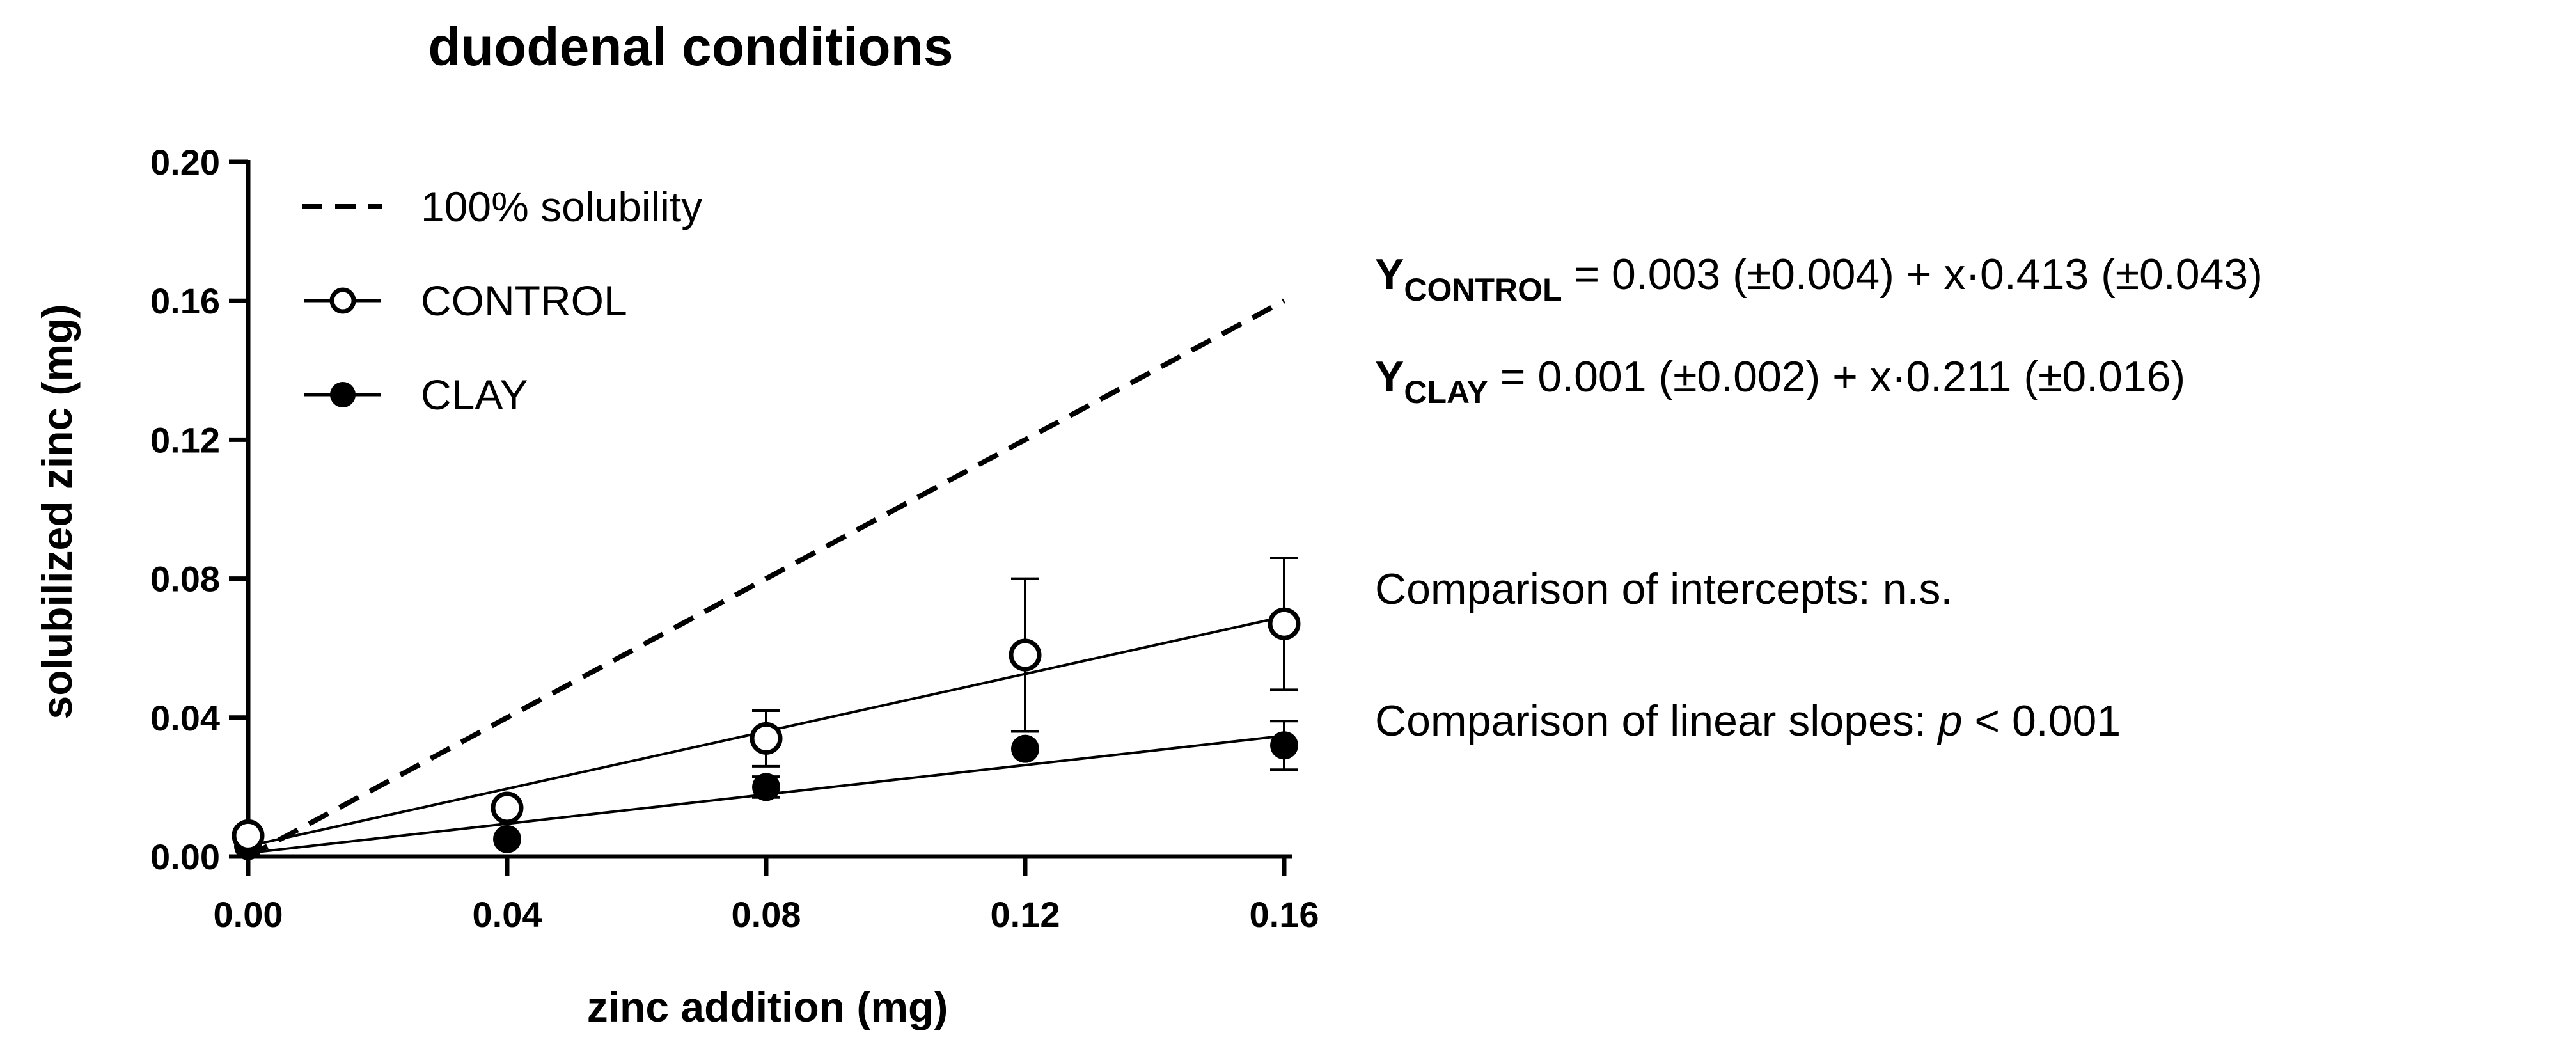  Describe the element at coordinates (1389, 376) in the screenshot. I see `equation-clay-y: Y` at that location.